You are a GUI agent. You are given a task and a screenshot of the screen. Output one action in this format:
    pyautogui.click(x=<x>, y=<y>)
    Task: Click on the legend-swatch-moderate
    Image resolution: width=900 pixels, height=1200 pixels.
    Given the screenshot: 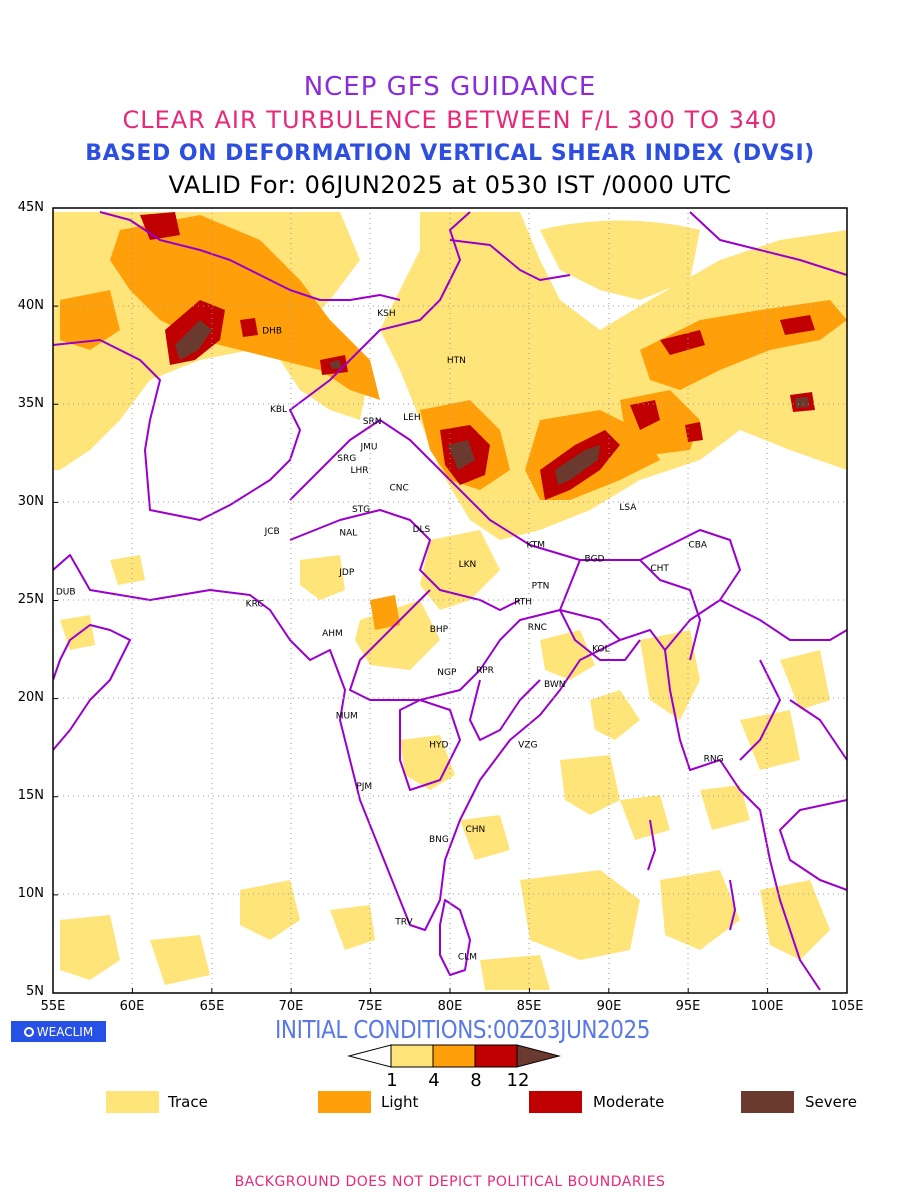 What is the action you would take?
    pyautogui.click(x=555, y=1102)
    